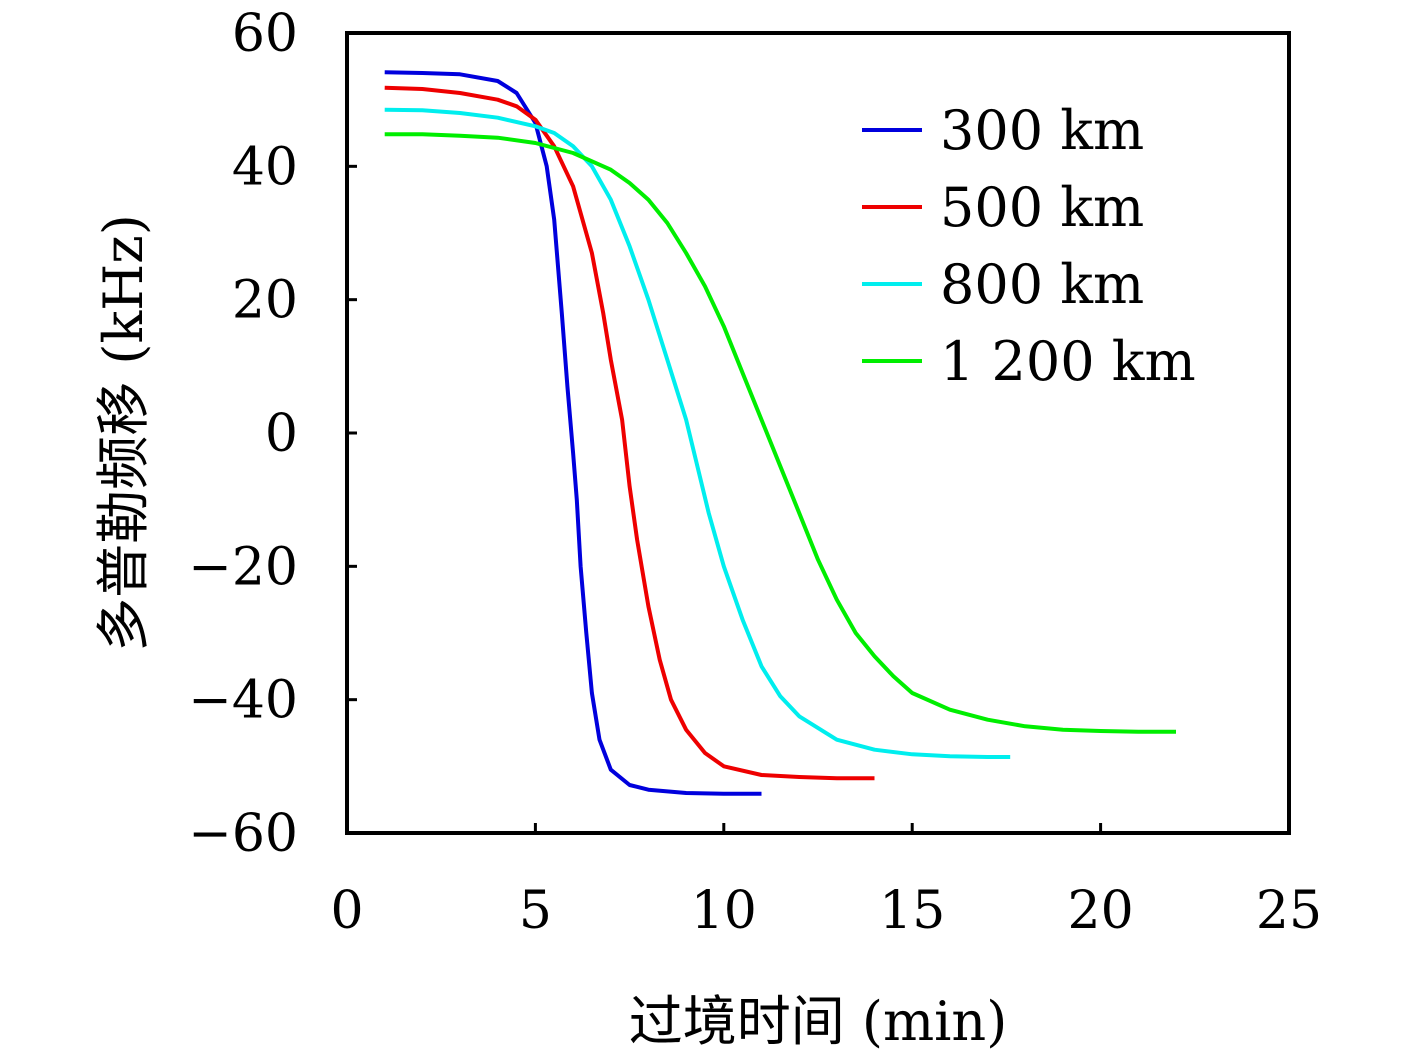  Describe the element at coordinates (265, 34) in the screenshot. I see `y-tick-label: 60` at that location.